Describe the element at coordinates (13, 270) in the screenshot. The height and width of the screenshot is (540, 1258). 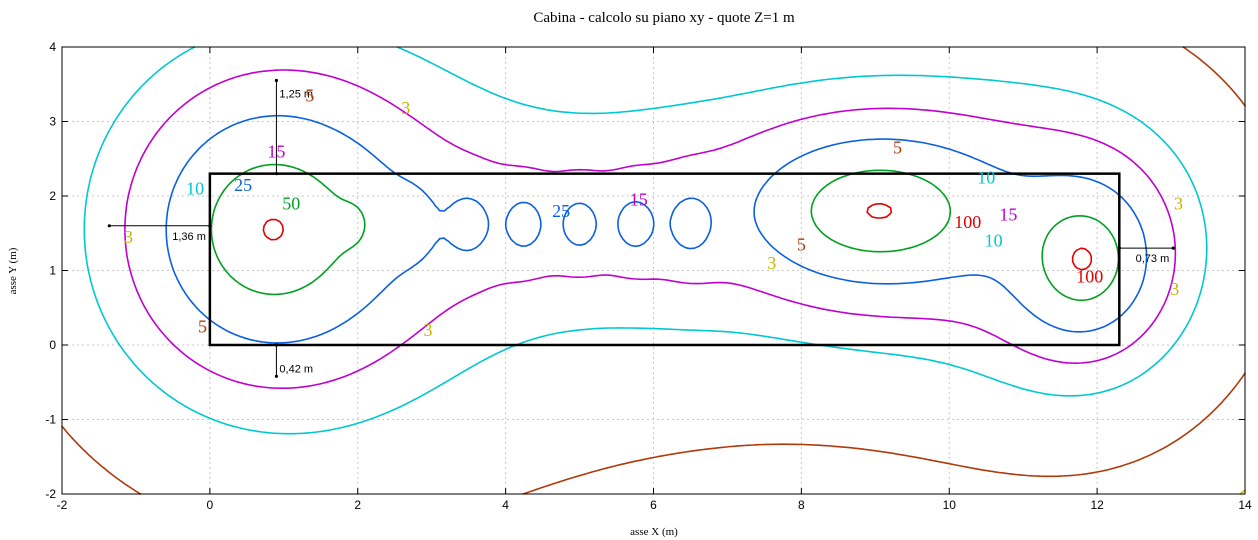
I see `y-axis-label: asse Y (m)` at that location.